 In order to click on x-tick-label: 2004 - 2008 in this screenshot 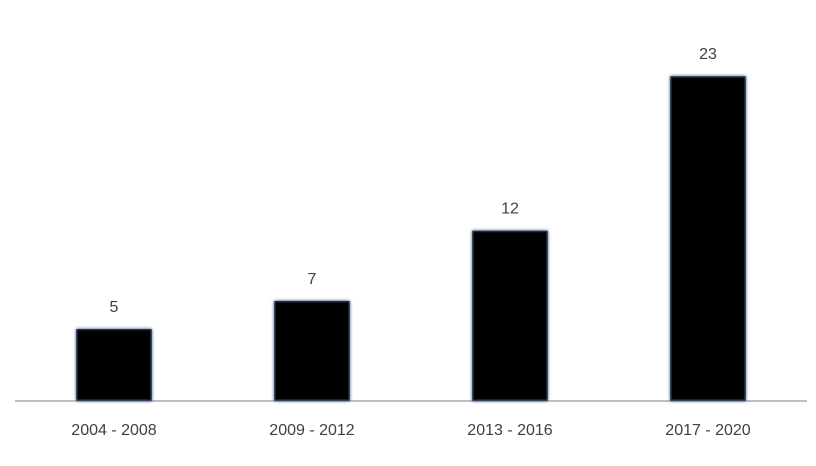, I will do `click(114, 430)`.